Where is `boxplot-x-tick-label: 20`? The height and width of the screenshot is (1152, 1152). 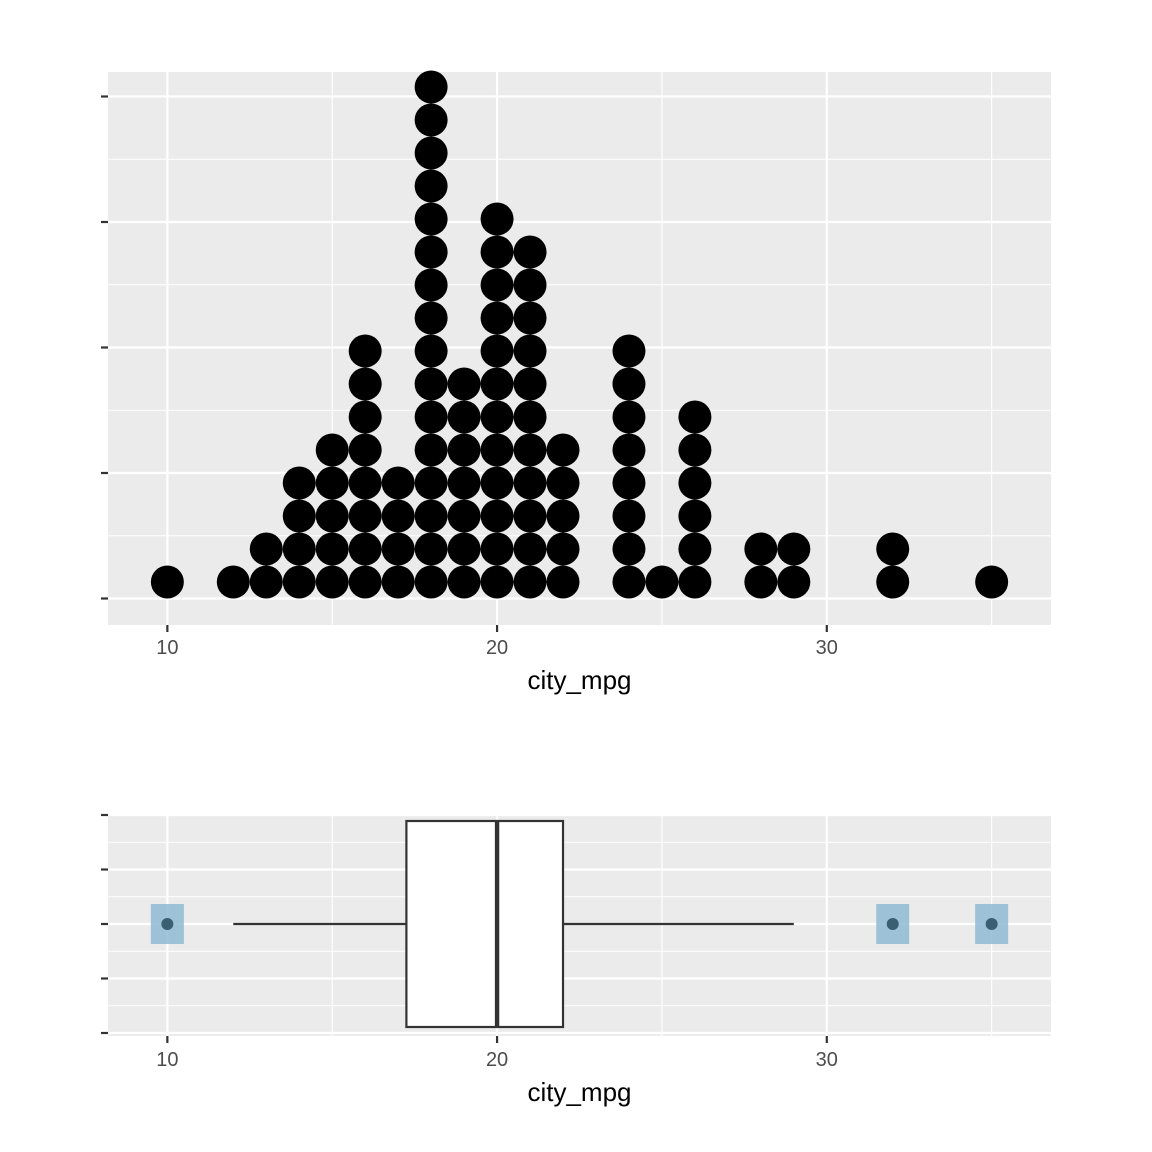 boxplot-x-tick-label: 20 is located at coordinates (497, 1060).